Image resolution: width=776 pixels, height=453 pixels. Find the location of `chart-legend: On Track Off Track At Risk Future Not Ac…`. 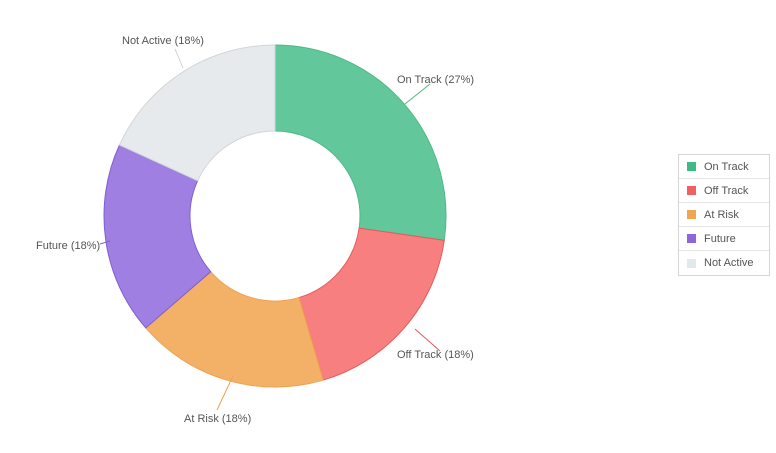

chart-legend: On Track Off Track At Risk Future Not Ac… is located at coordinates (724, 215).